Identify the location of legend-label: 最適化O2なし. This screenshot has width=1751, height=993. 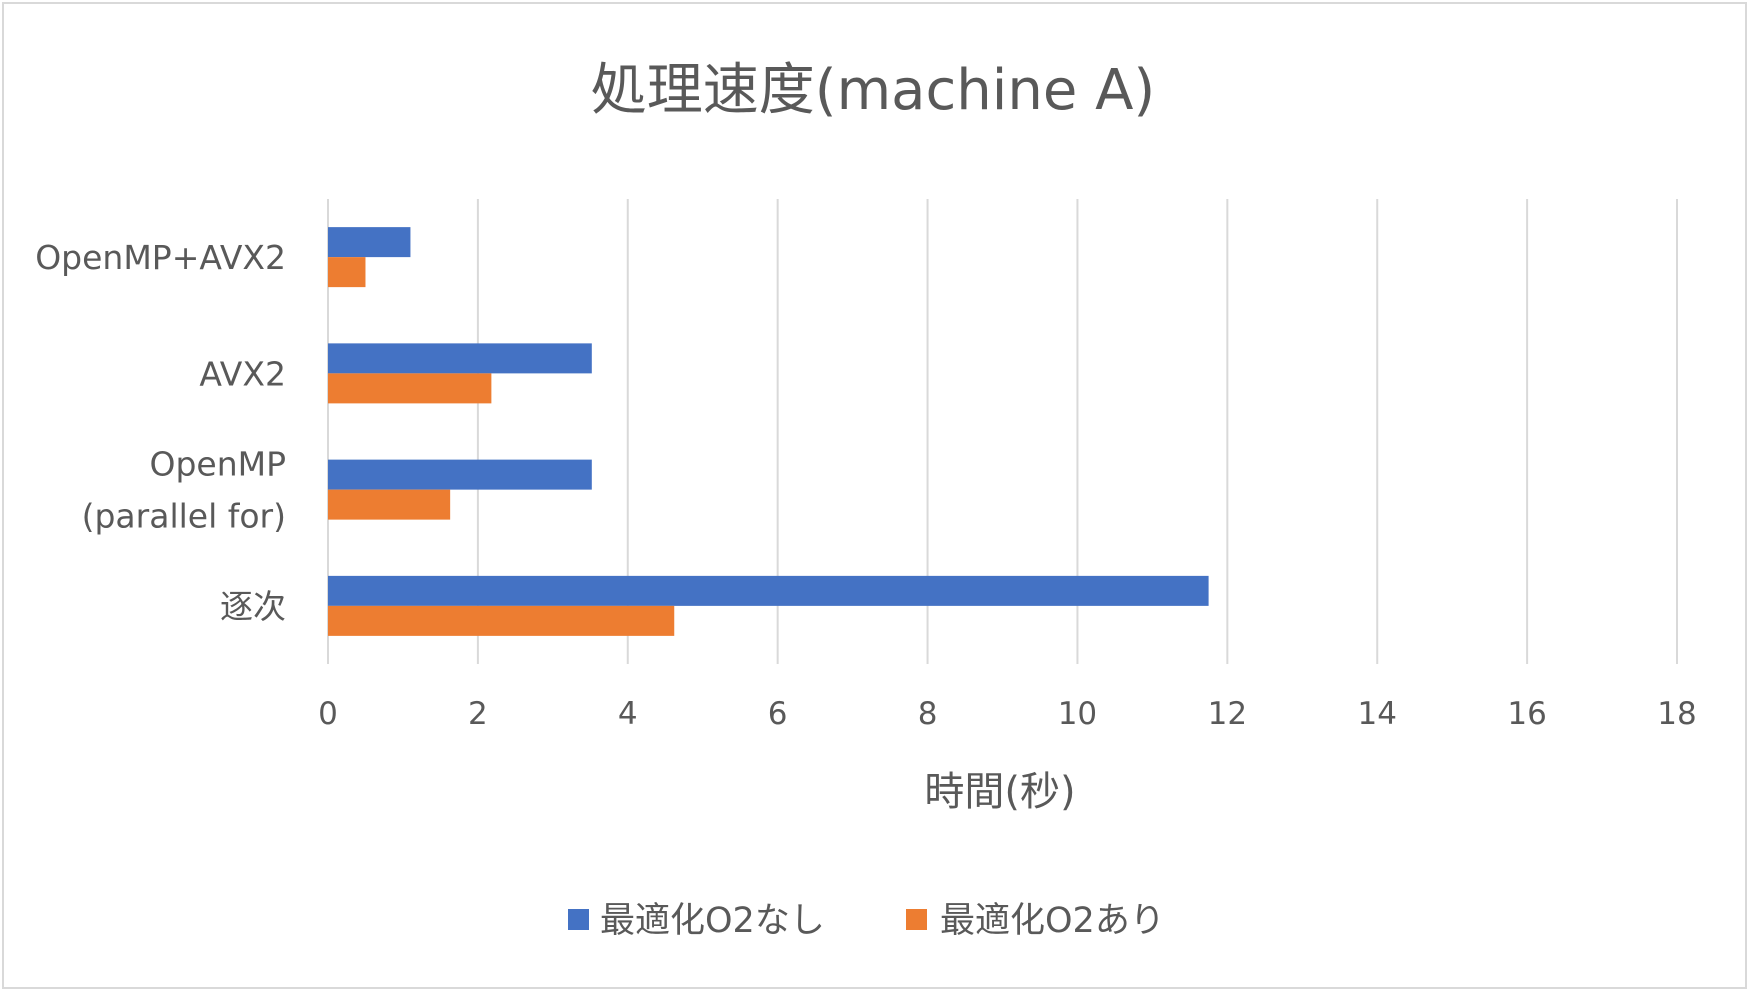
(712, 921).